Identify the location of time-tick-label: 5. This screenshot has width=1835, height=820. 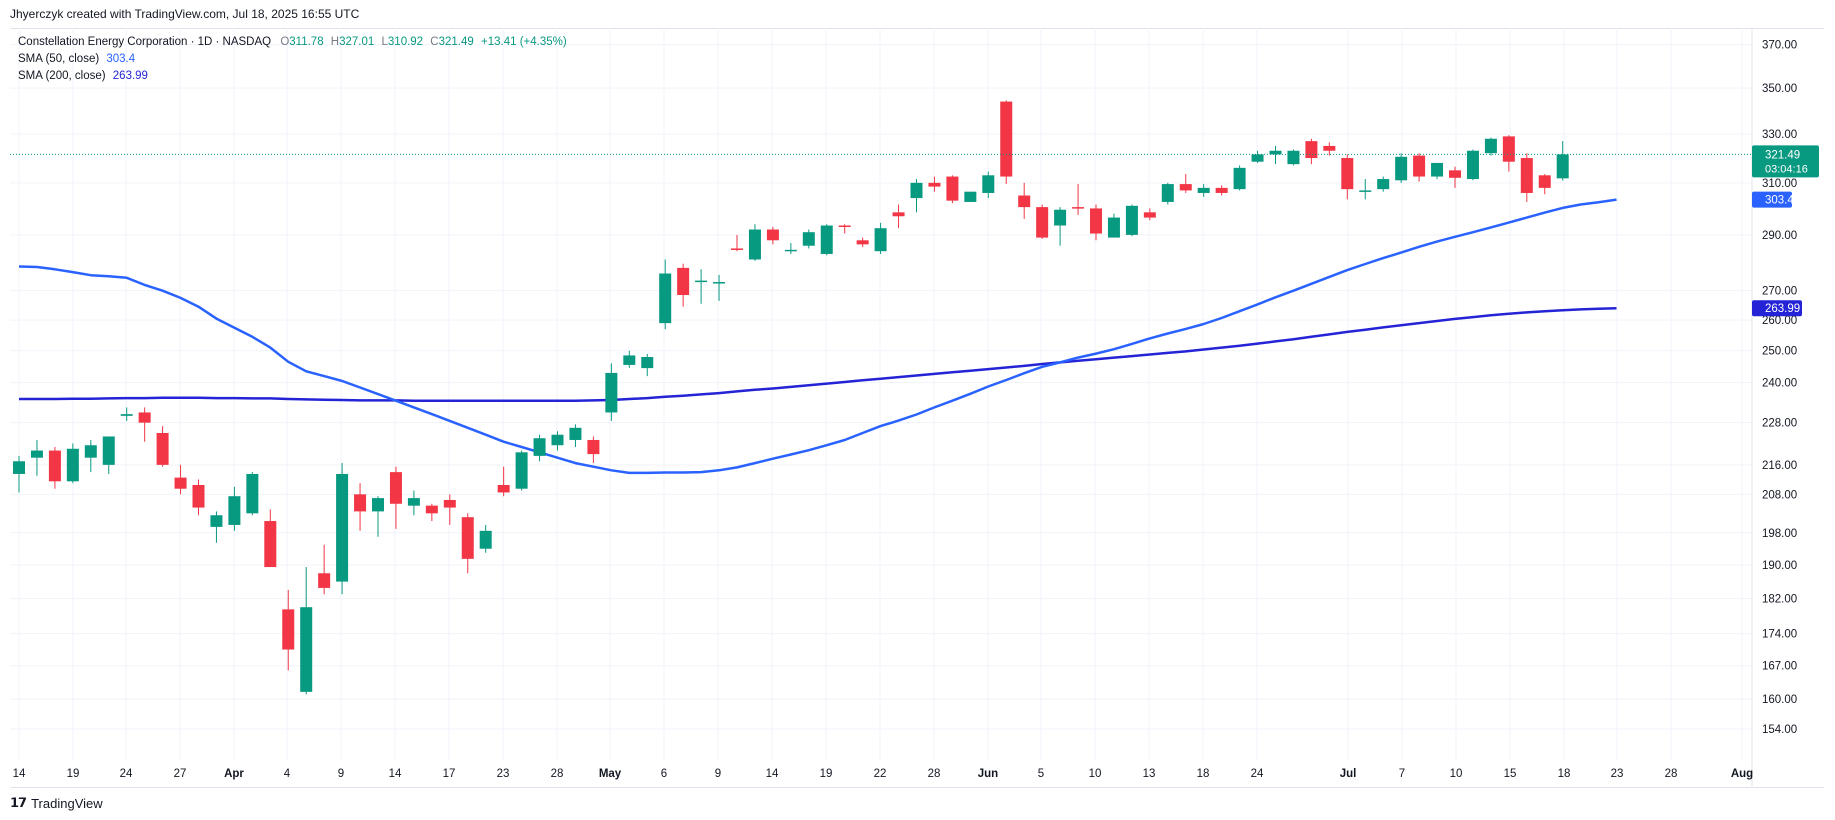
(1041, 774).